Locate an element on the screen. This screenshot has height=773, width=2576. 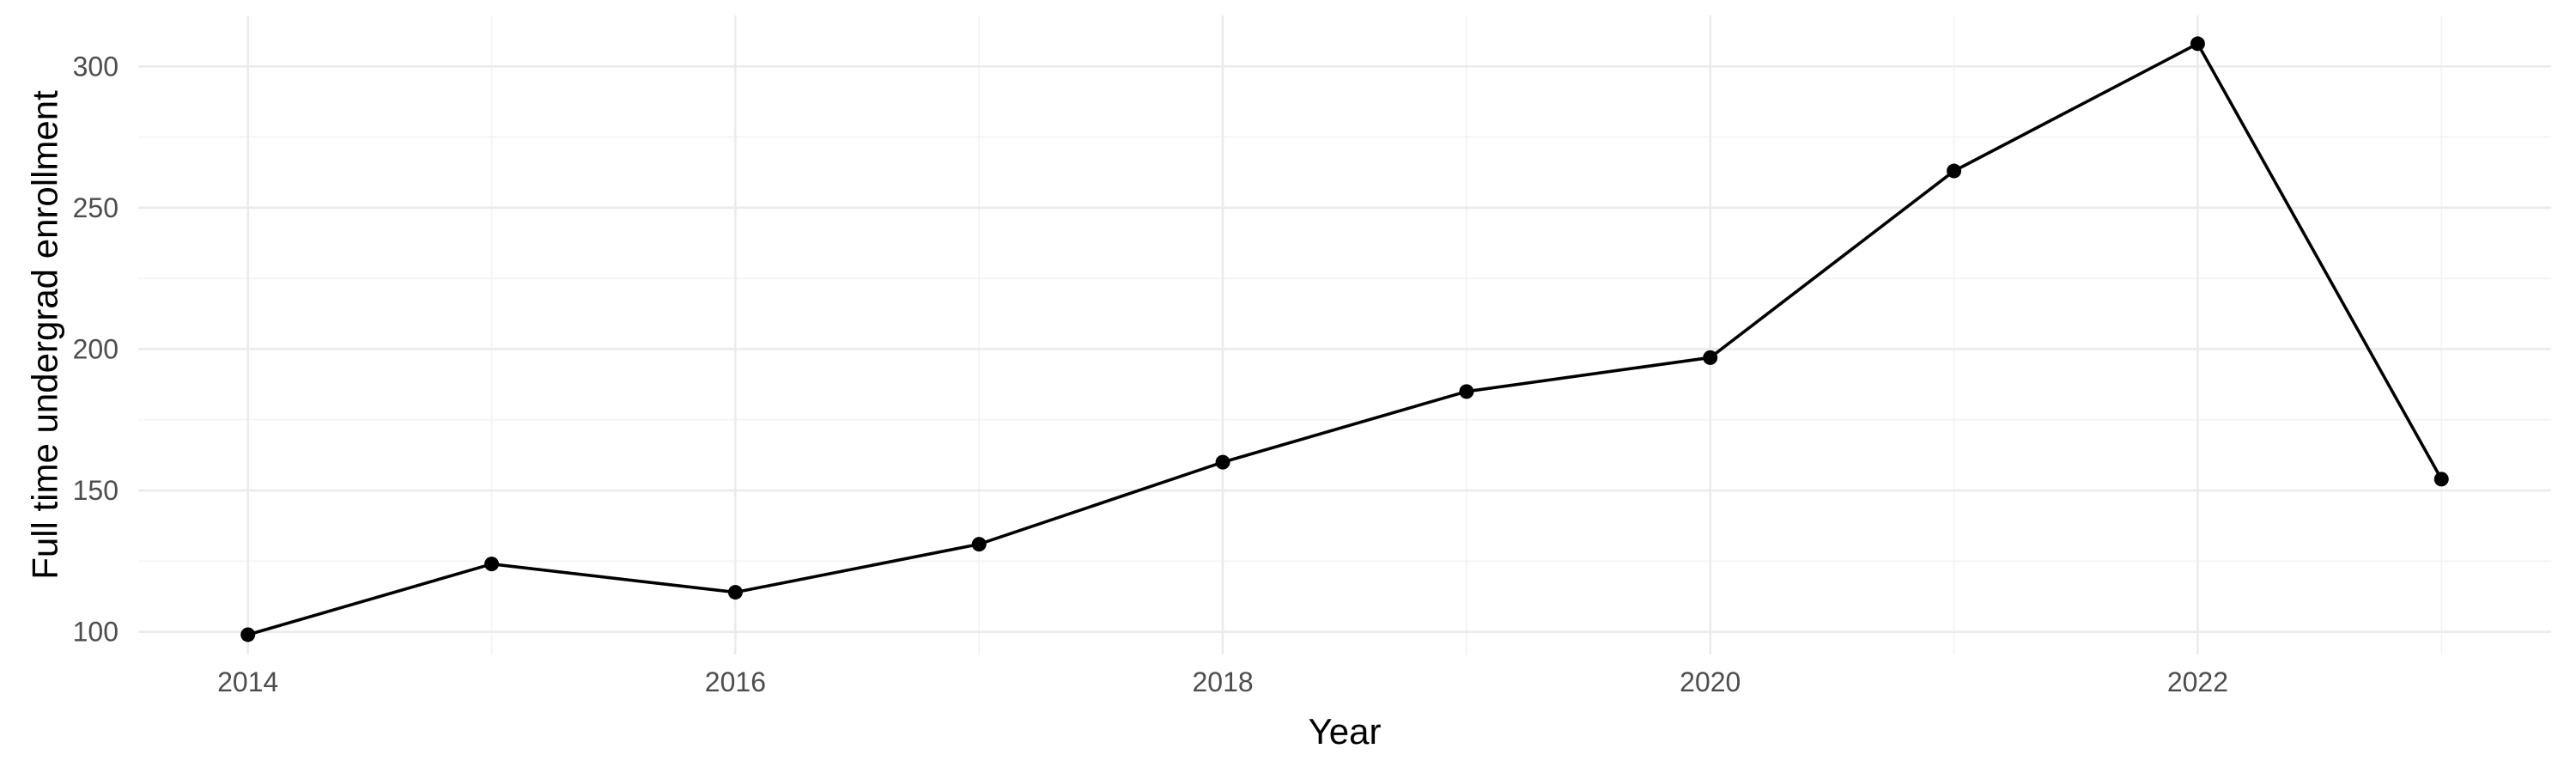
x-tick-label: 2014 is located at coordinates (248, 681).